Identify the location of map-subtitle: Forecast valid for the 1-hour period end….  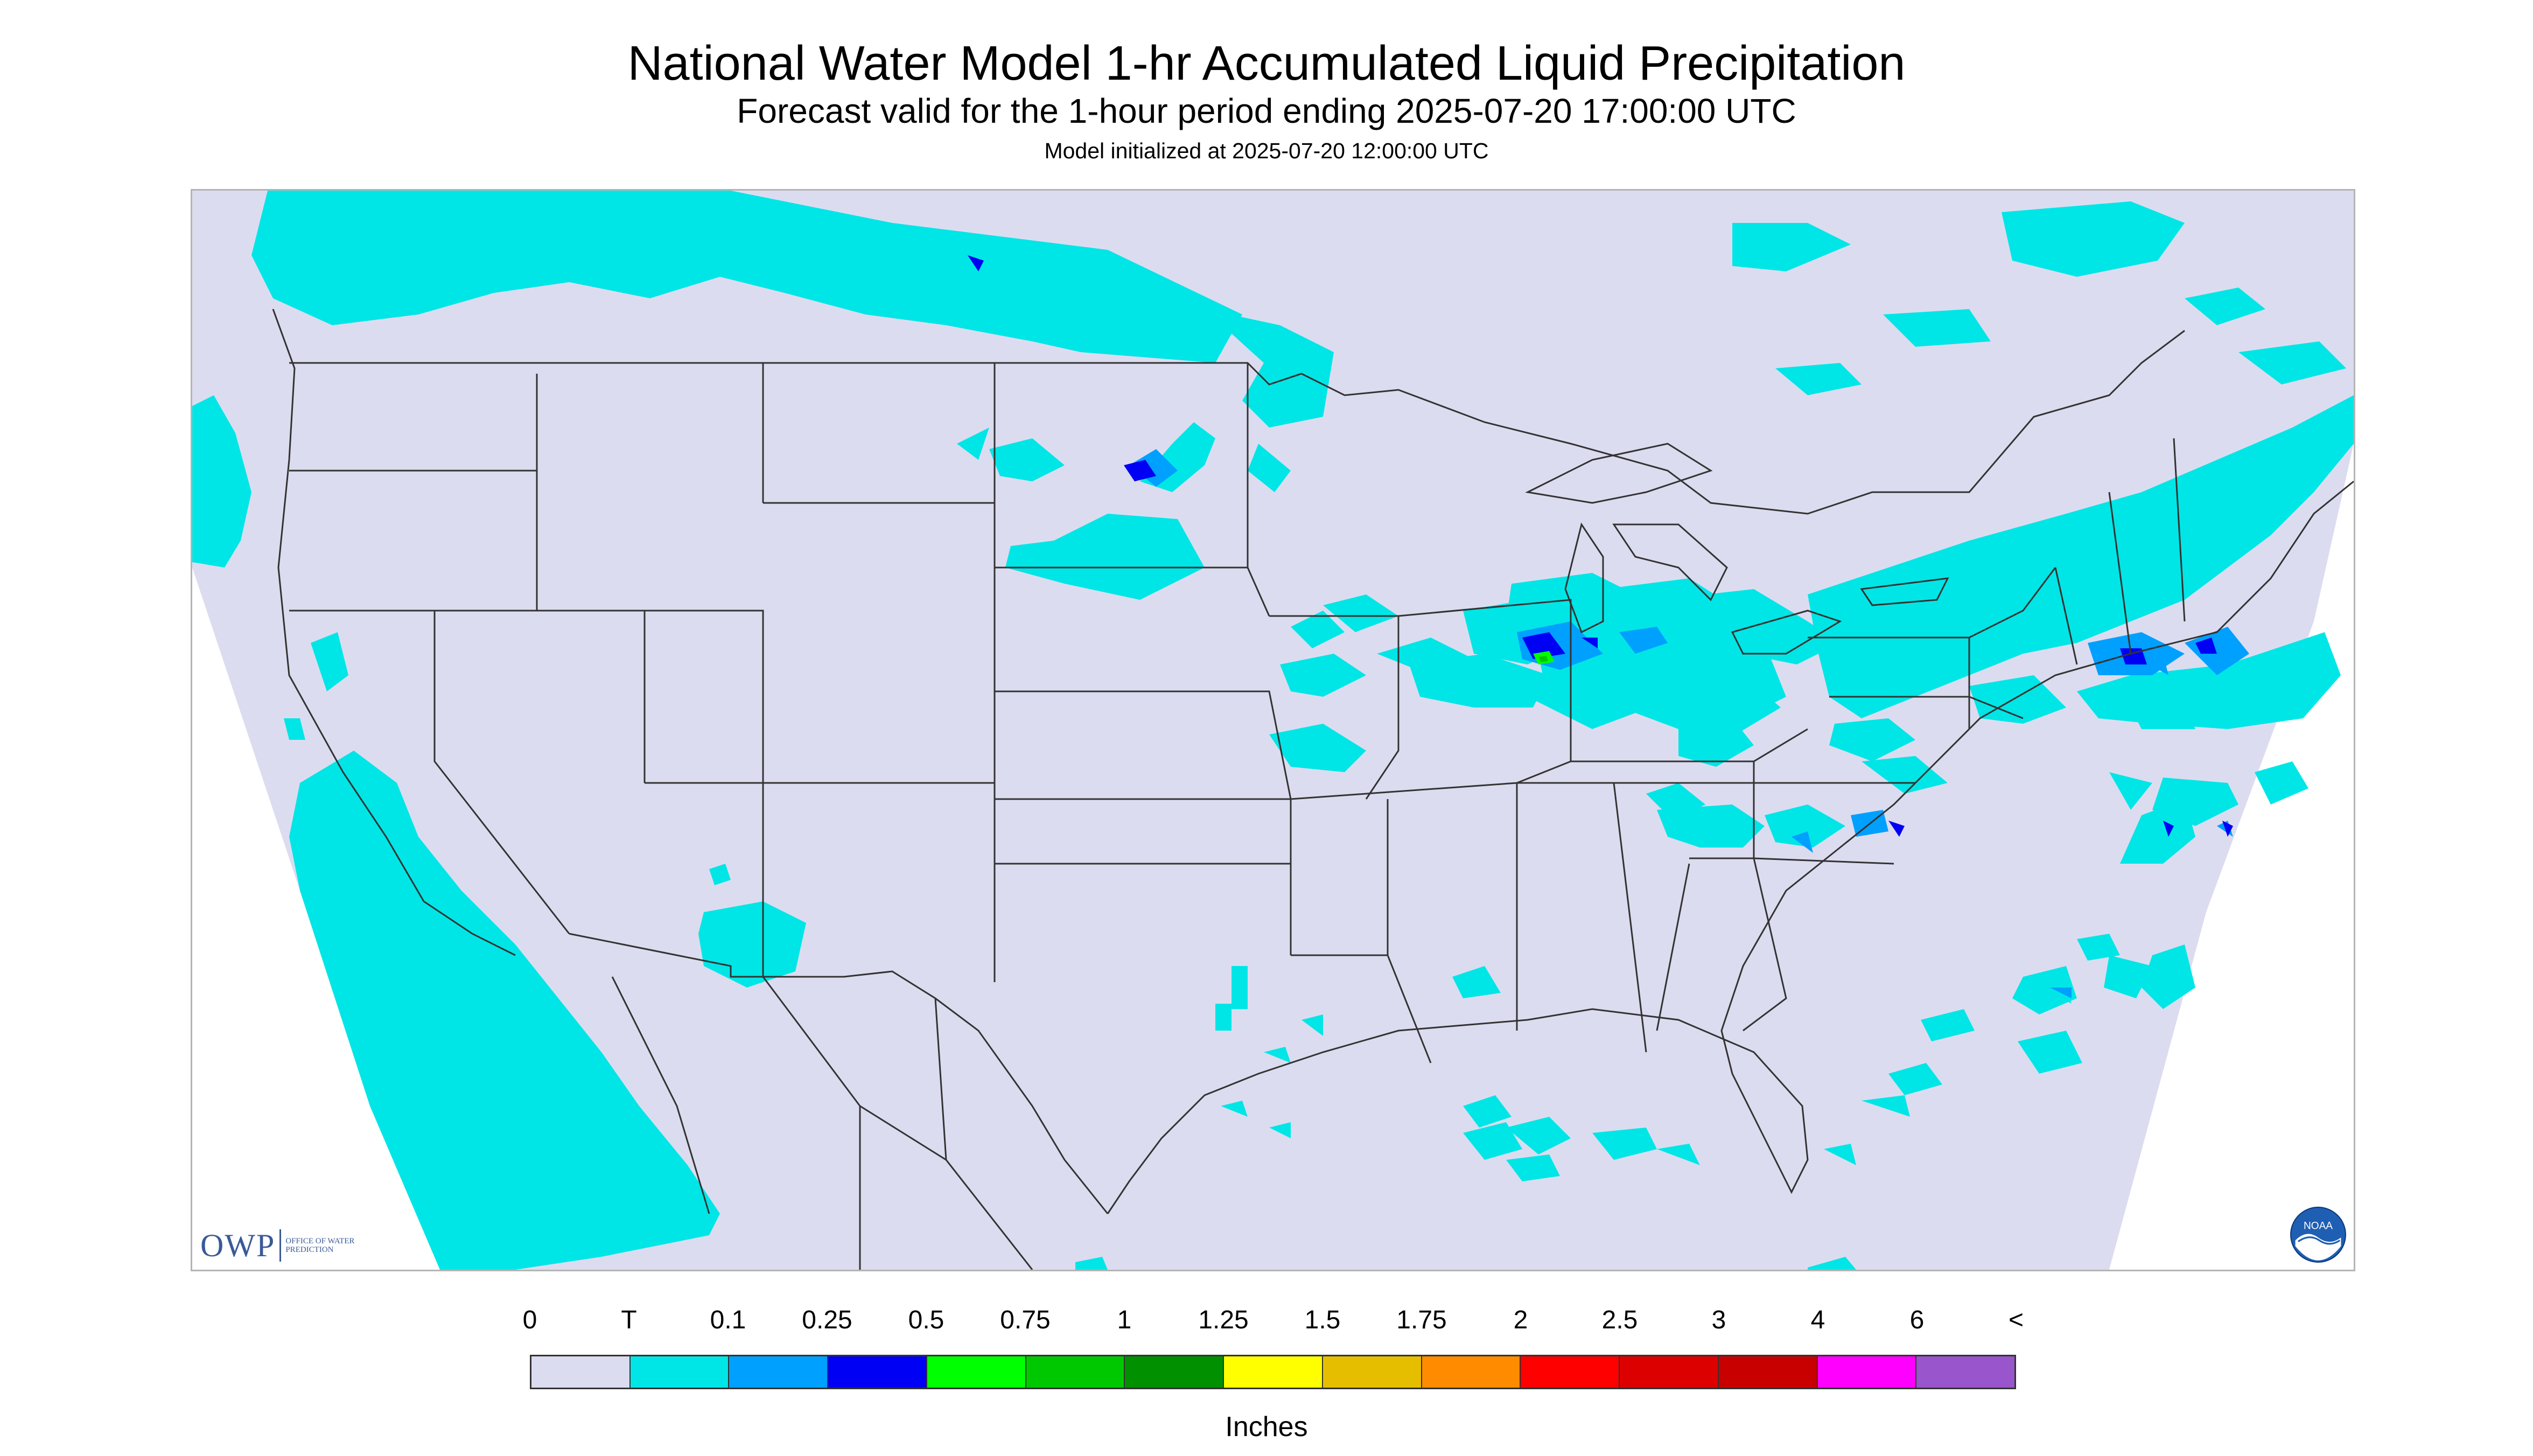
(1266, 111).